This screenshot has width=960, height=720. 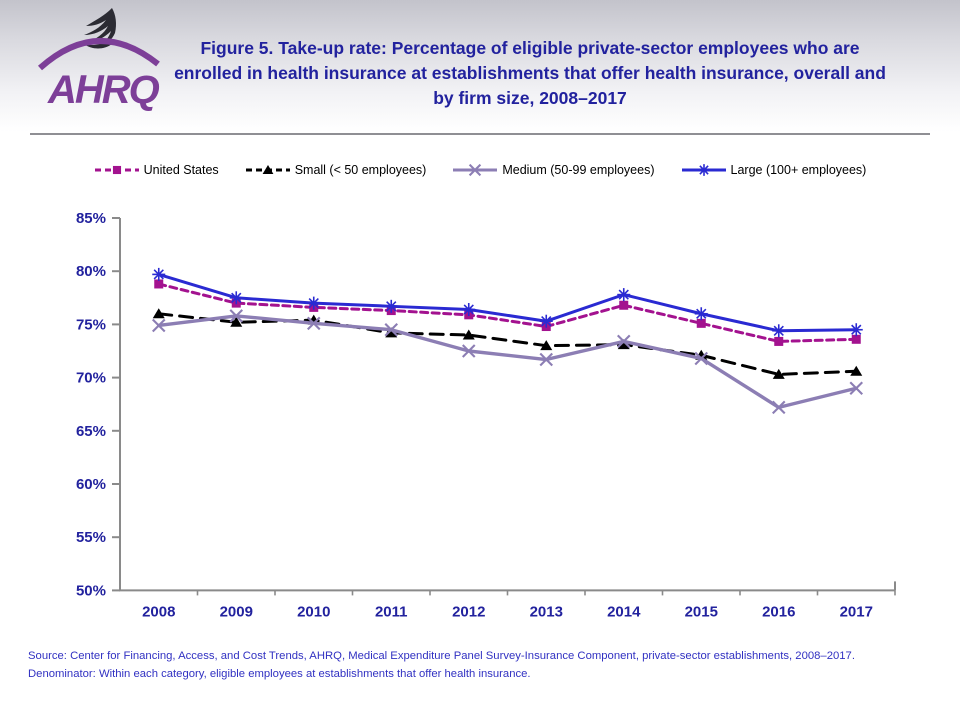 What do you see at coordinates (798, 170) in the screenshot?
I see `legend-label: Large (100+ employees)` at bounding box center [798, 170].